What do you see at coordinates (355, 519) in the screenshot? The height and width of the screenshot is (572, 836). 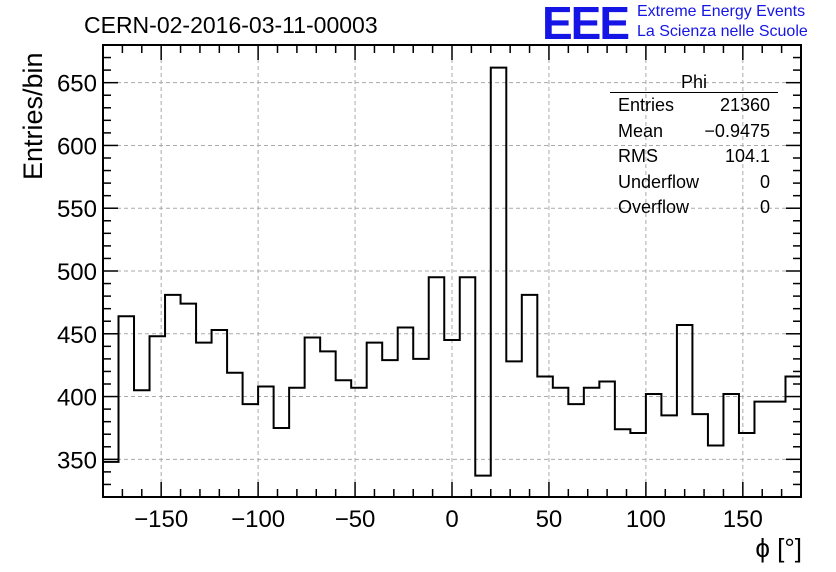 I see `x-tick-label: −50` at bounding box center [355, 519].